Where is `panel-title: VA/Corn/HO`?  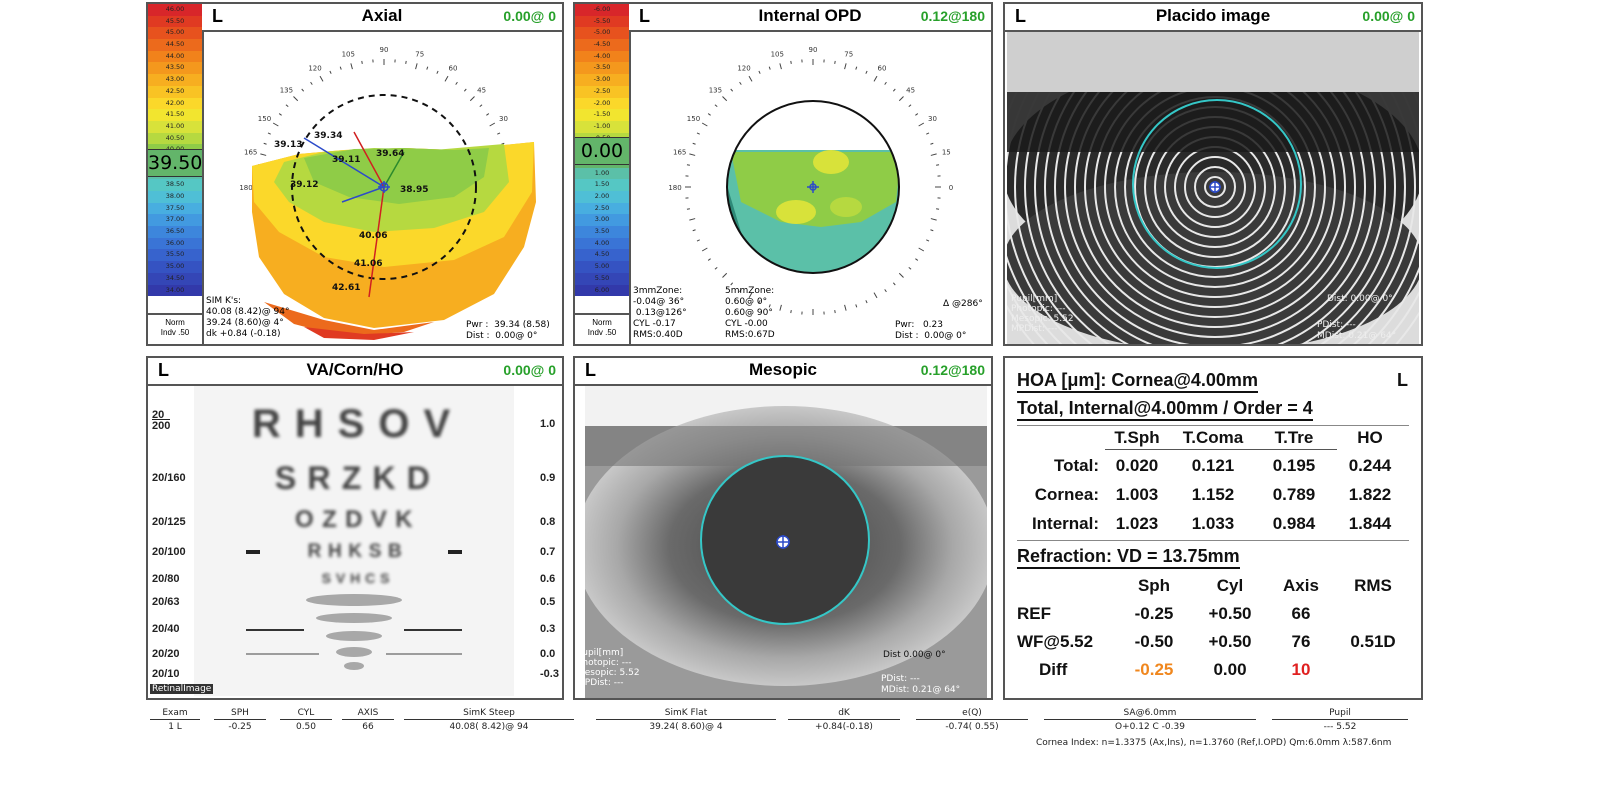
panel-title: VA/Corn/HO is located at coordinates (355, 369).